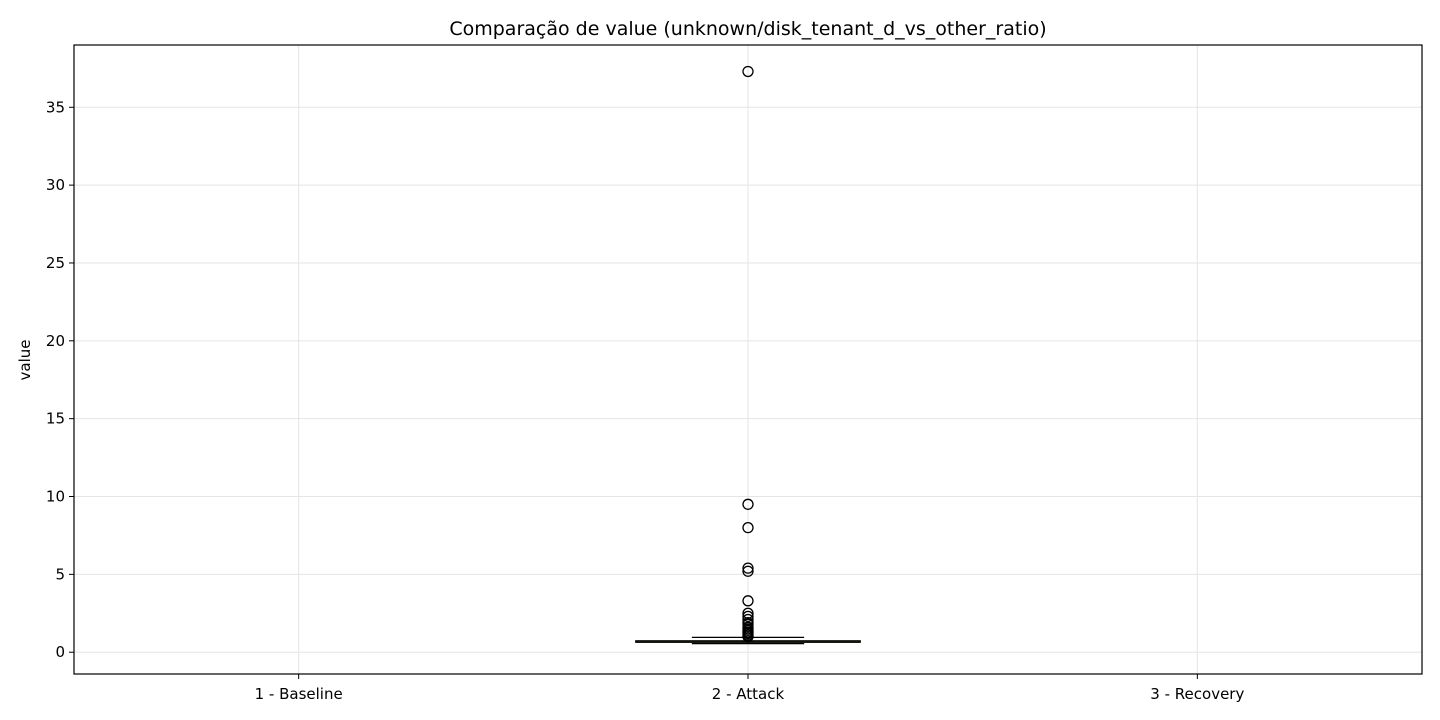 The height and width of the screenshot is (720, 1440). I want to click on x-axis-ticks: 1 - Baseline 2 - Attack 3 - Recovery, so click(749, 688).